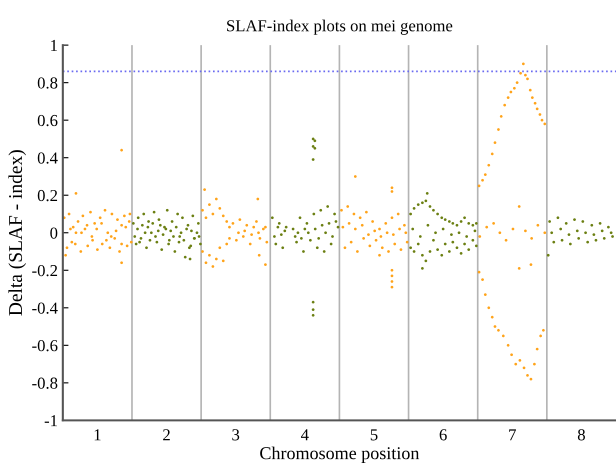 The width and height of the screenshot is (616, 475). Describe the element at coordinates (48, 158) in the screenshot. I see `y-tick-label: 0.4` at that location.